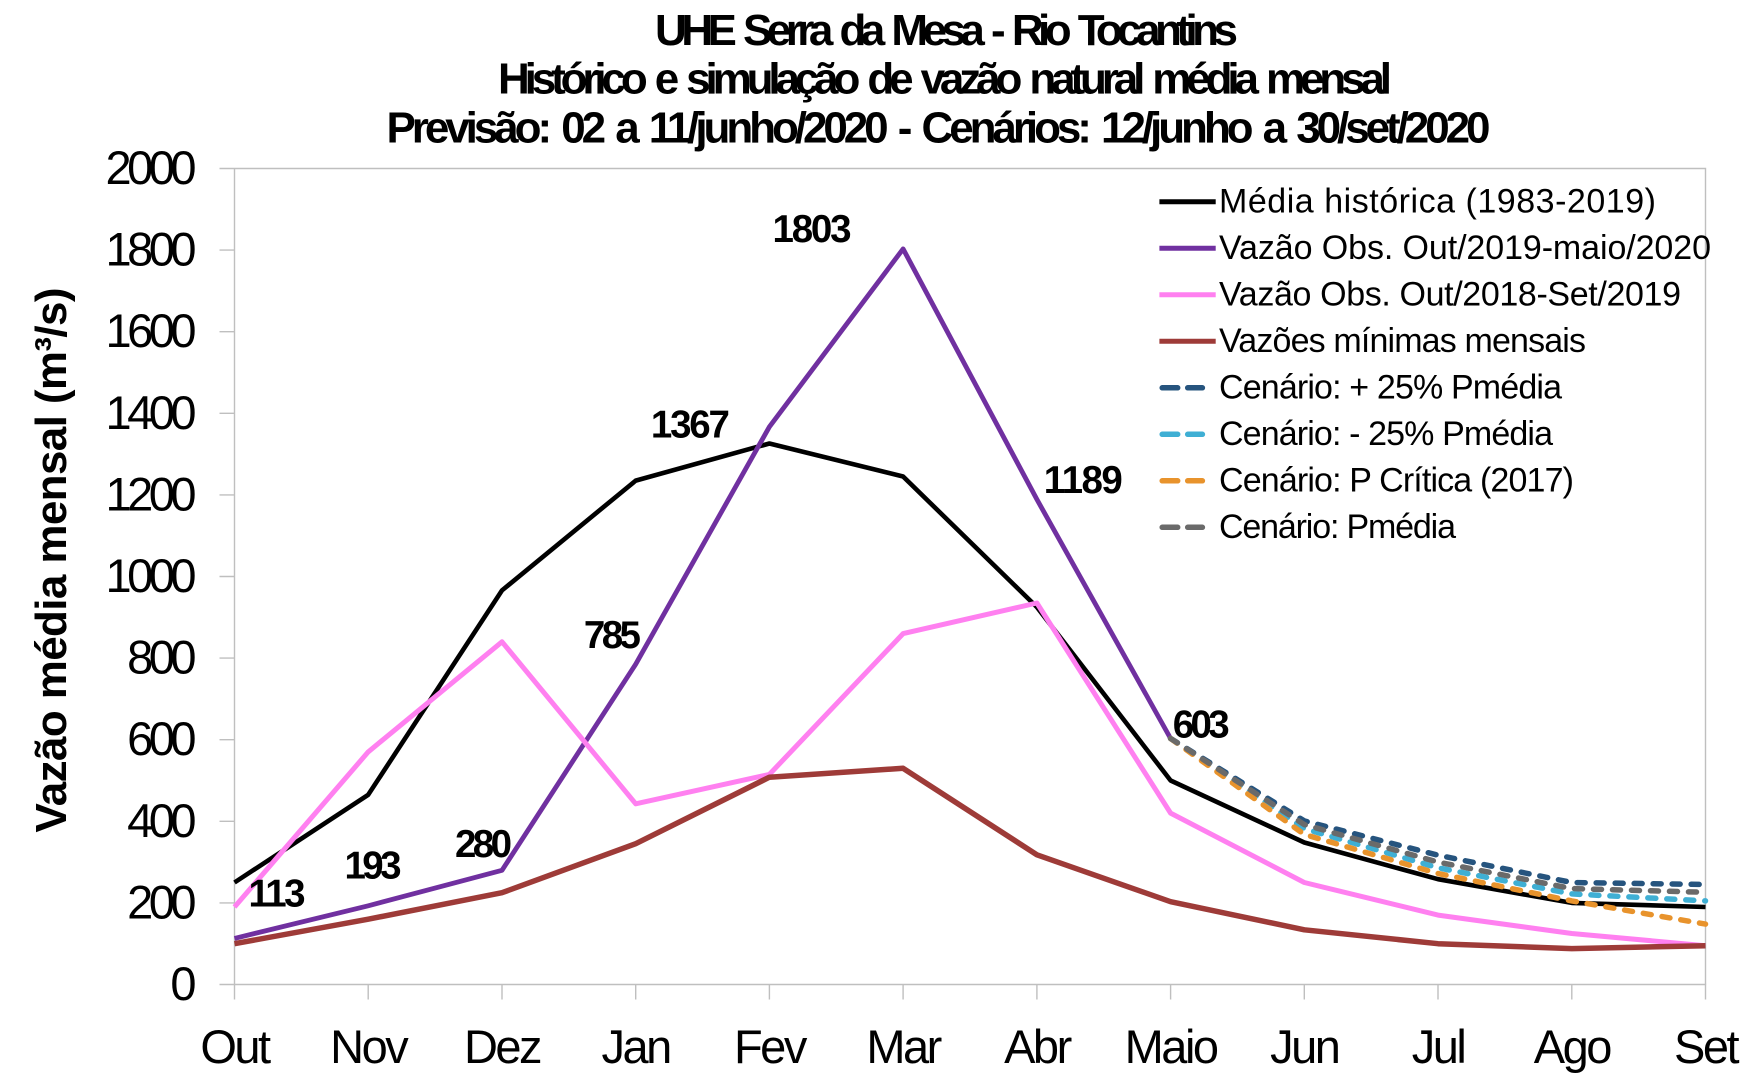 The height and width of the screenshot is (1080, 1760). Describe the element at coordinates (1465, 248) in the screenshot. I see `svg-text: Vazão Obs. Out/2019-maio/2020` at that location.